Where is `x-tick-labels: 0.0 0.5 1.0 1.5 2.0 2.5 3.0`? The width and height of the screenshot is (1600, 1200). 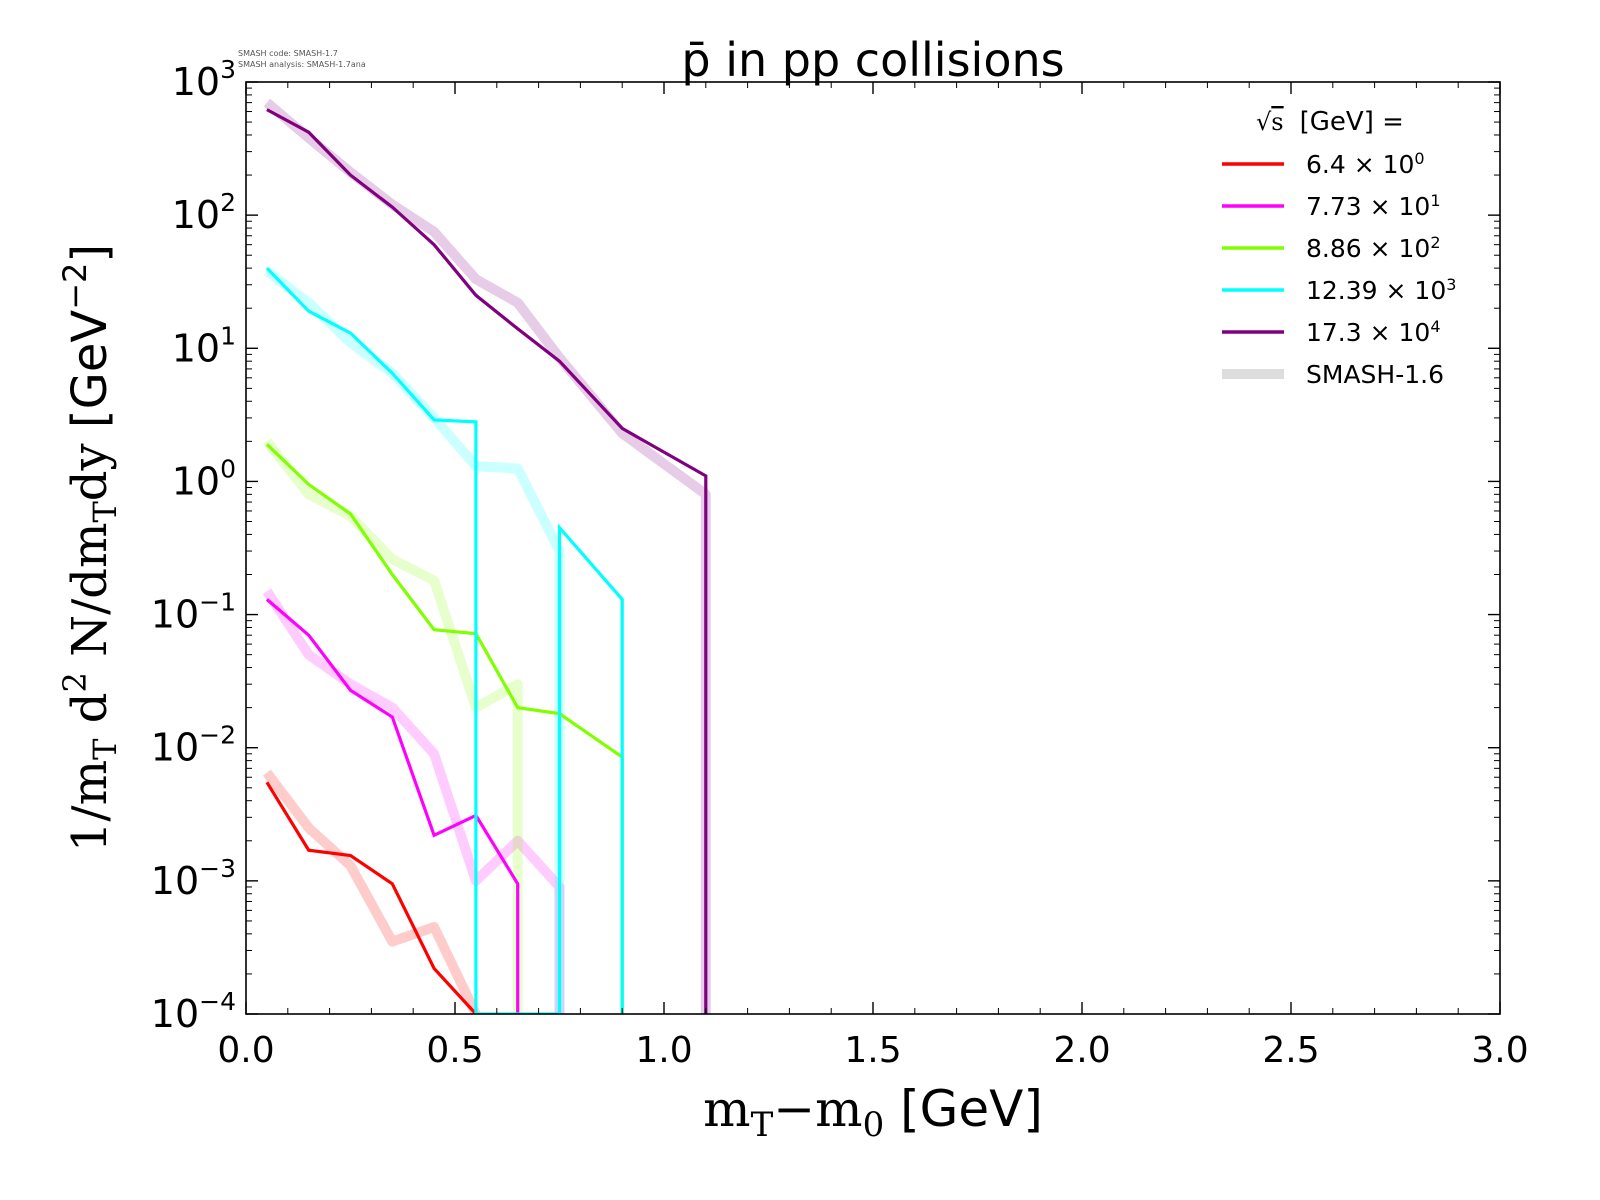
x-tick-labels: 0.0 0.5 1.0 1.5 2.0 2.5 3.0 is located at coordinates (872, 1050).